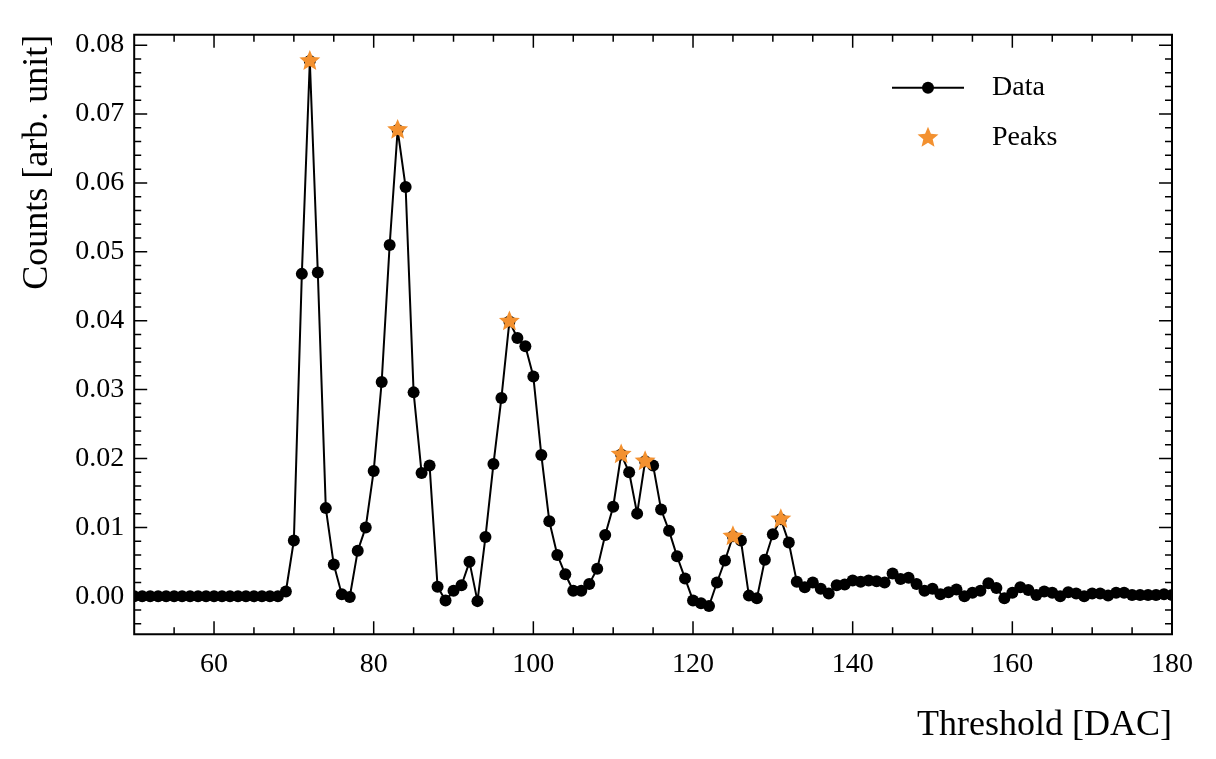 The image size is (1216, 759). I want to click on y-tick-label: 0.08, so click(100, 43).